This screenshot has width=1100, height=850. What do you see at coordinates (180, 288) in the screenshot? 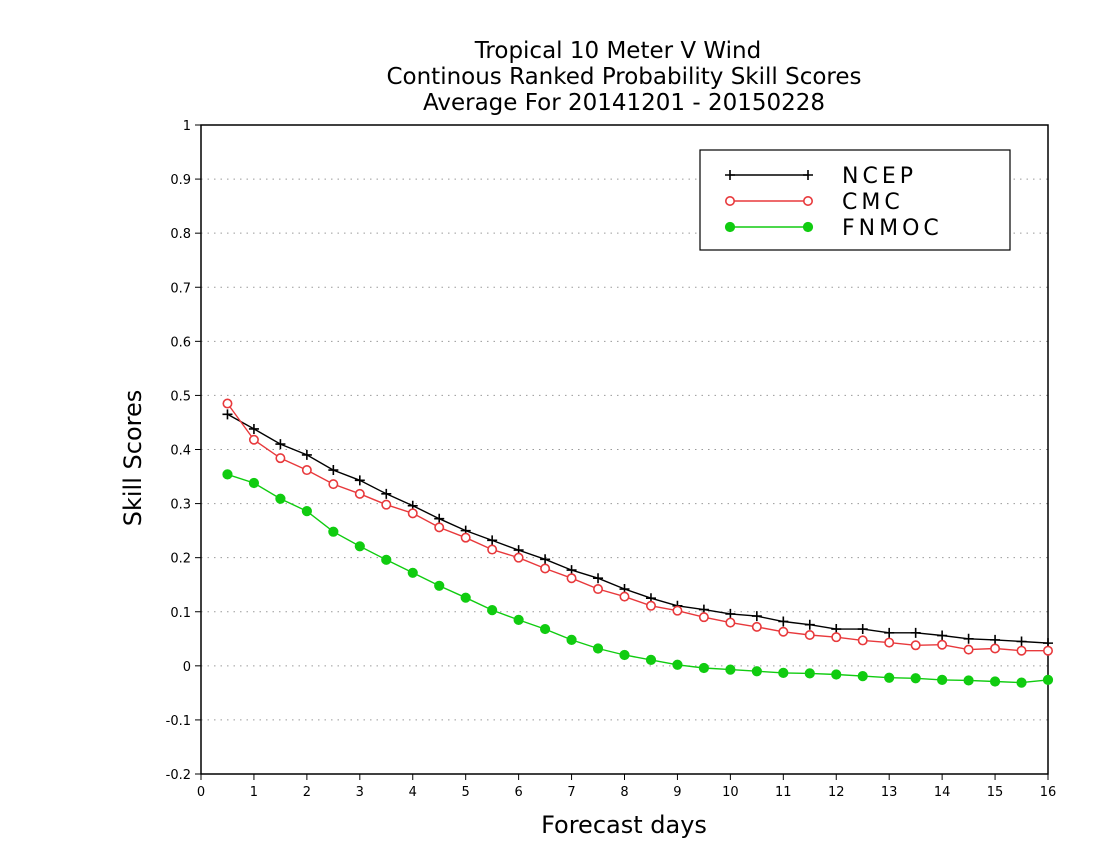
I see `y-tick-label: 0.7` at bounding box center [180, 288].